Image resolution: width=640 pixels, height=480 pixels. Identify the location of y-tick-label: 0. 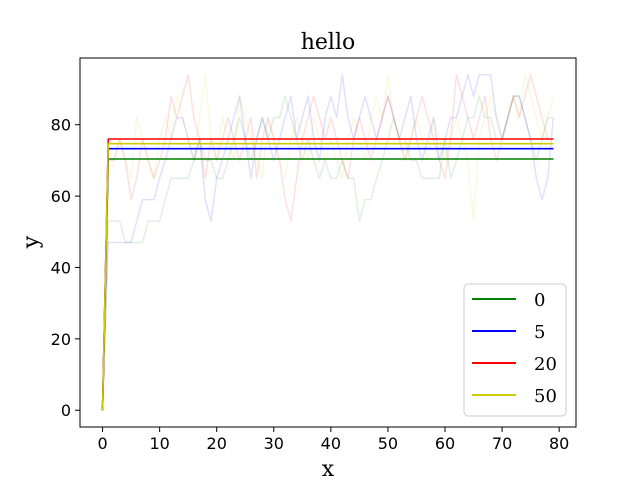
(66, 410).